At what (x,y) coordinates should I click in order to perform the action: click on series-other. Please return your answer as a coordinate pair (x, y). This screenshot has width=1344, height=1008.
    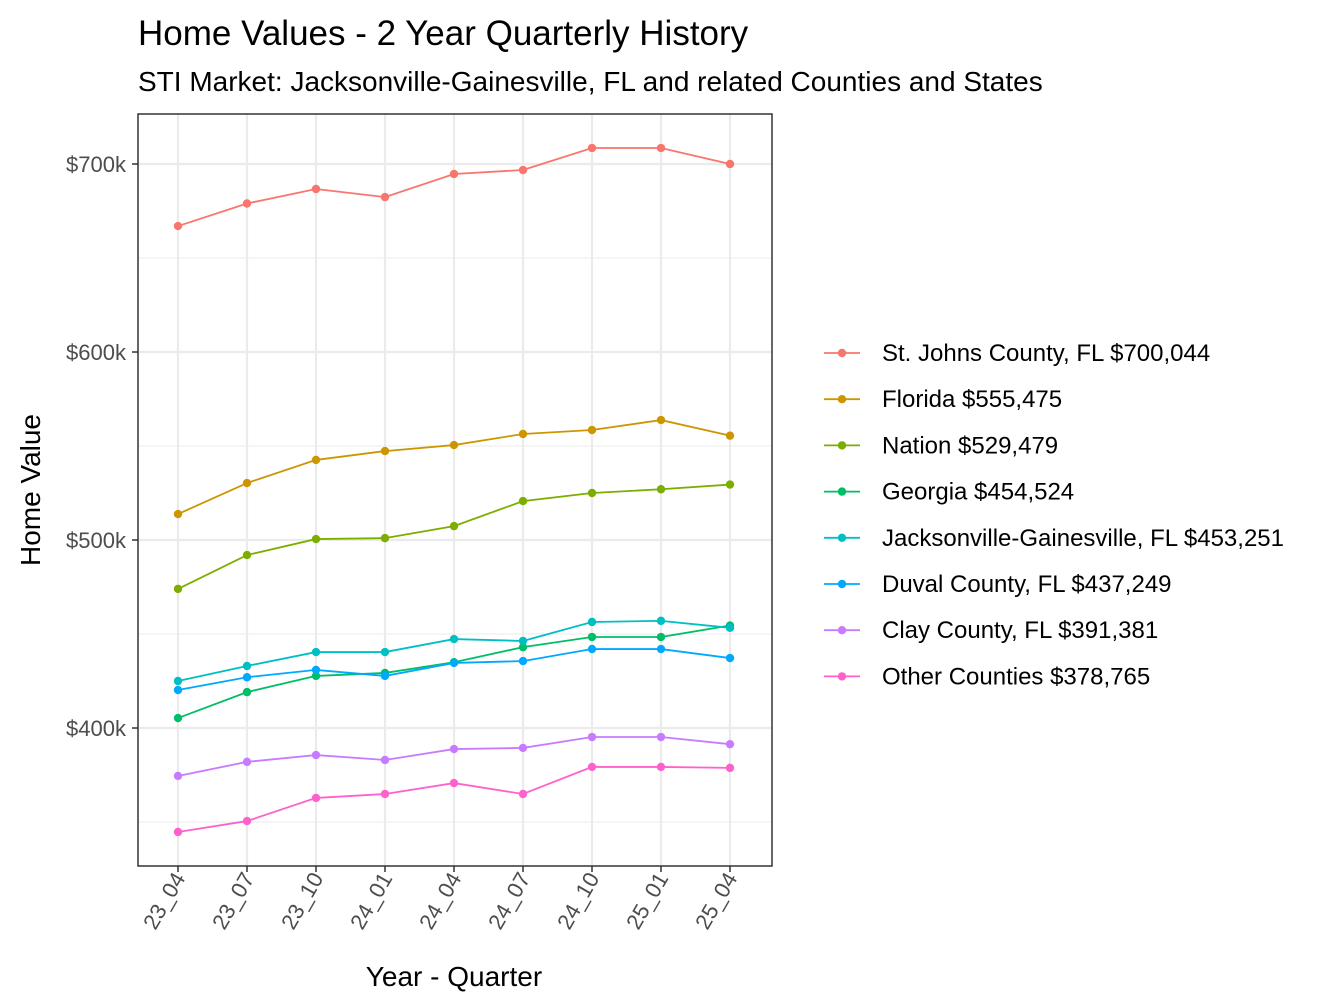
    Looking at the image, I should click on (454, 799).